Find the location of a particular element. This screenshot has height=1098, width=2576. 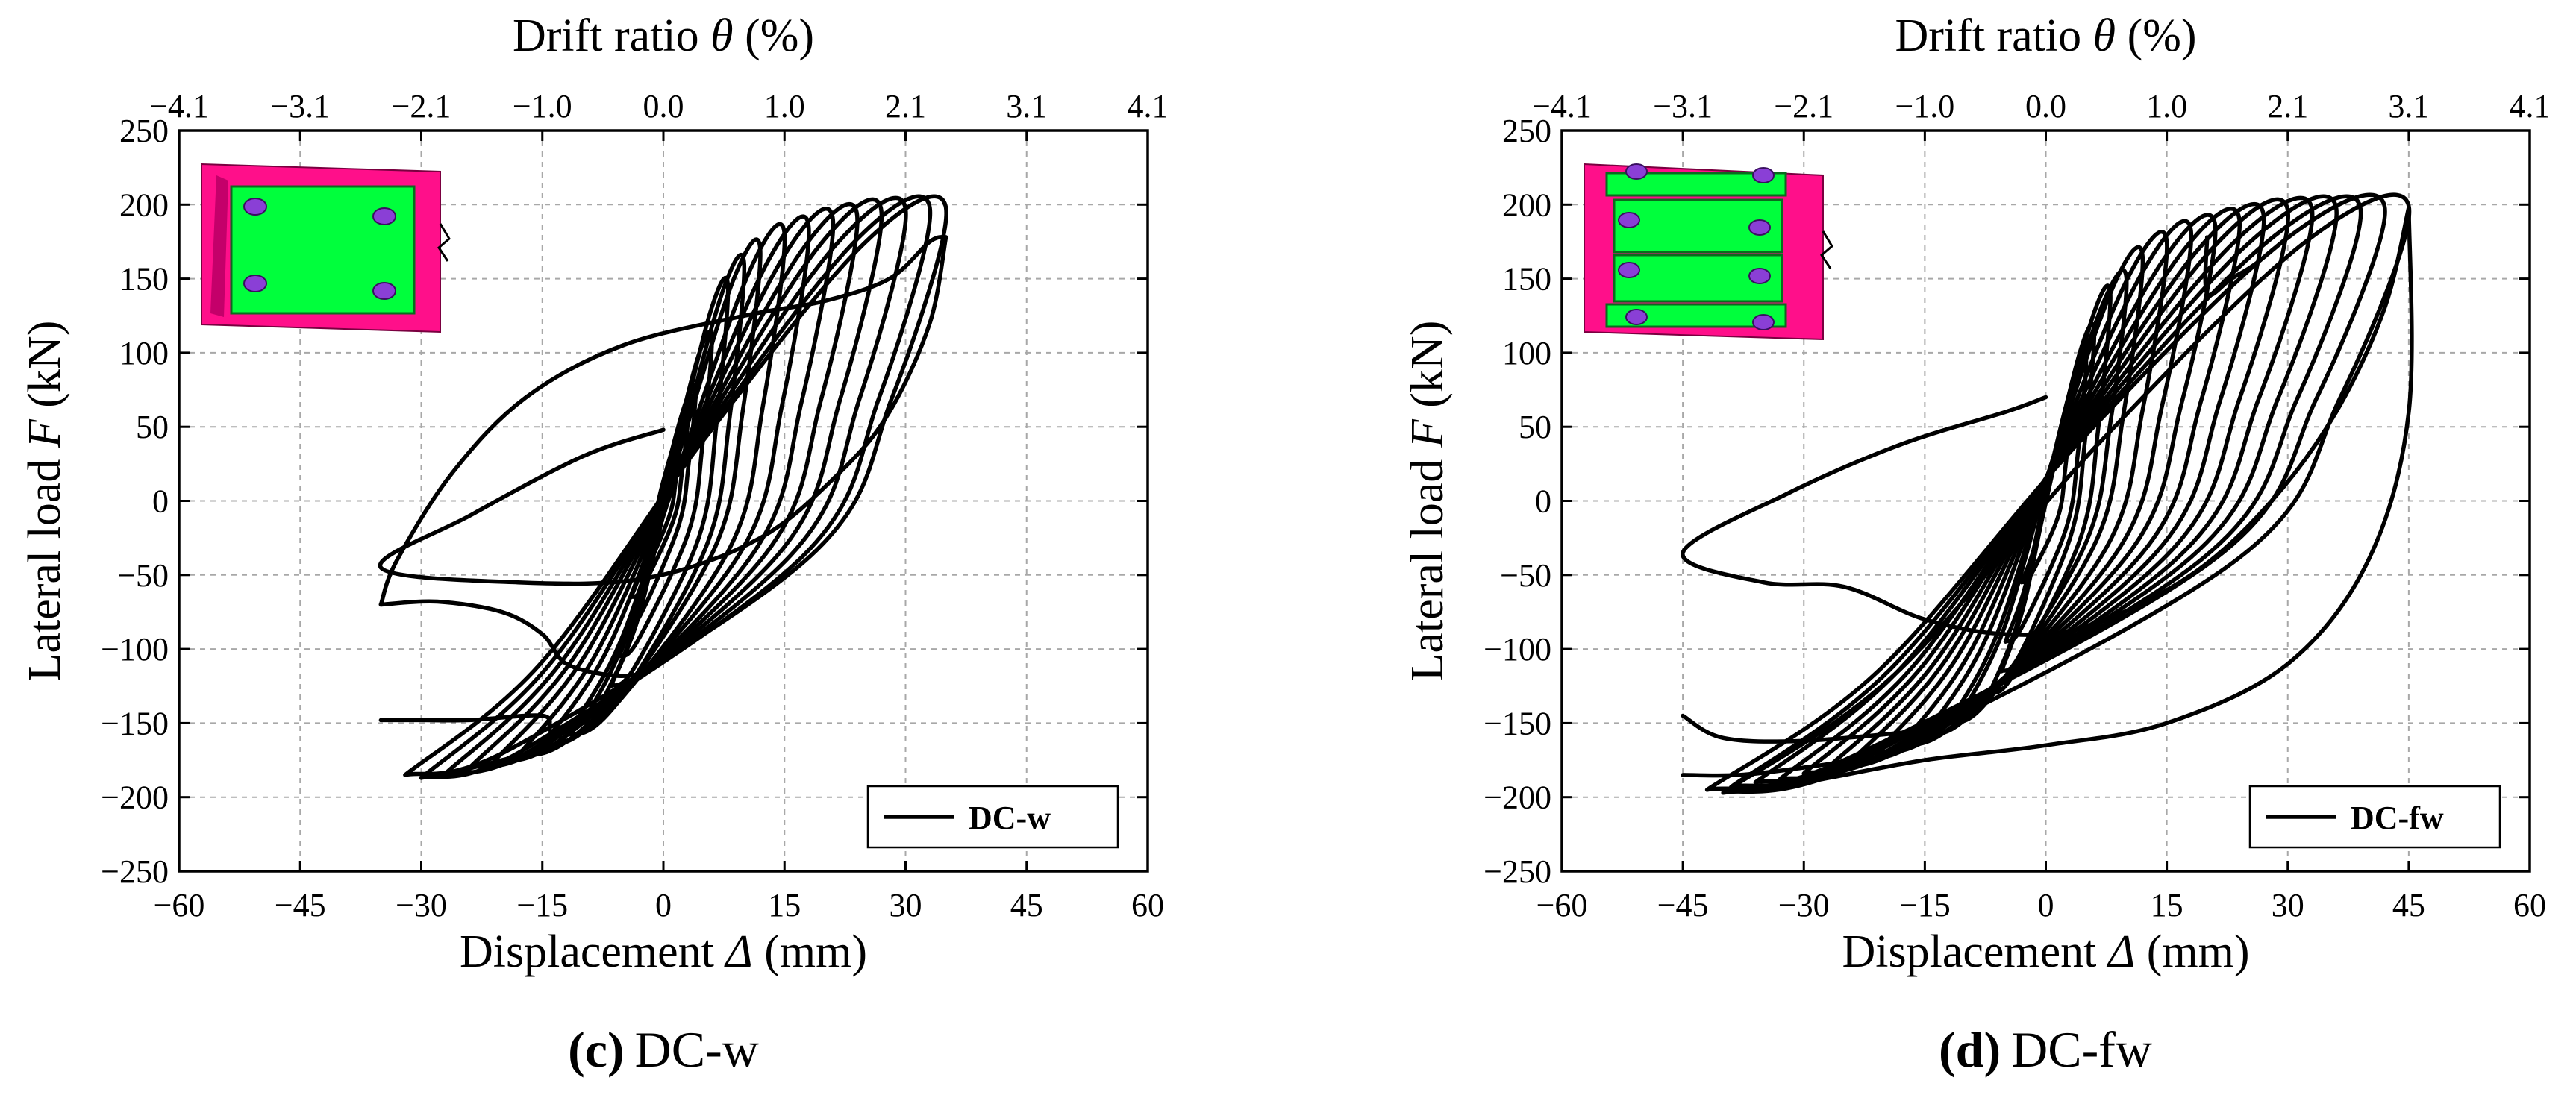

y-tick-label: 150 is located at coordinates (1526, 279).